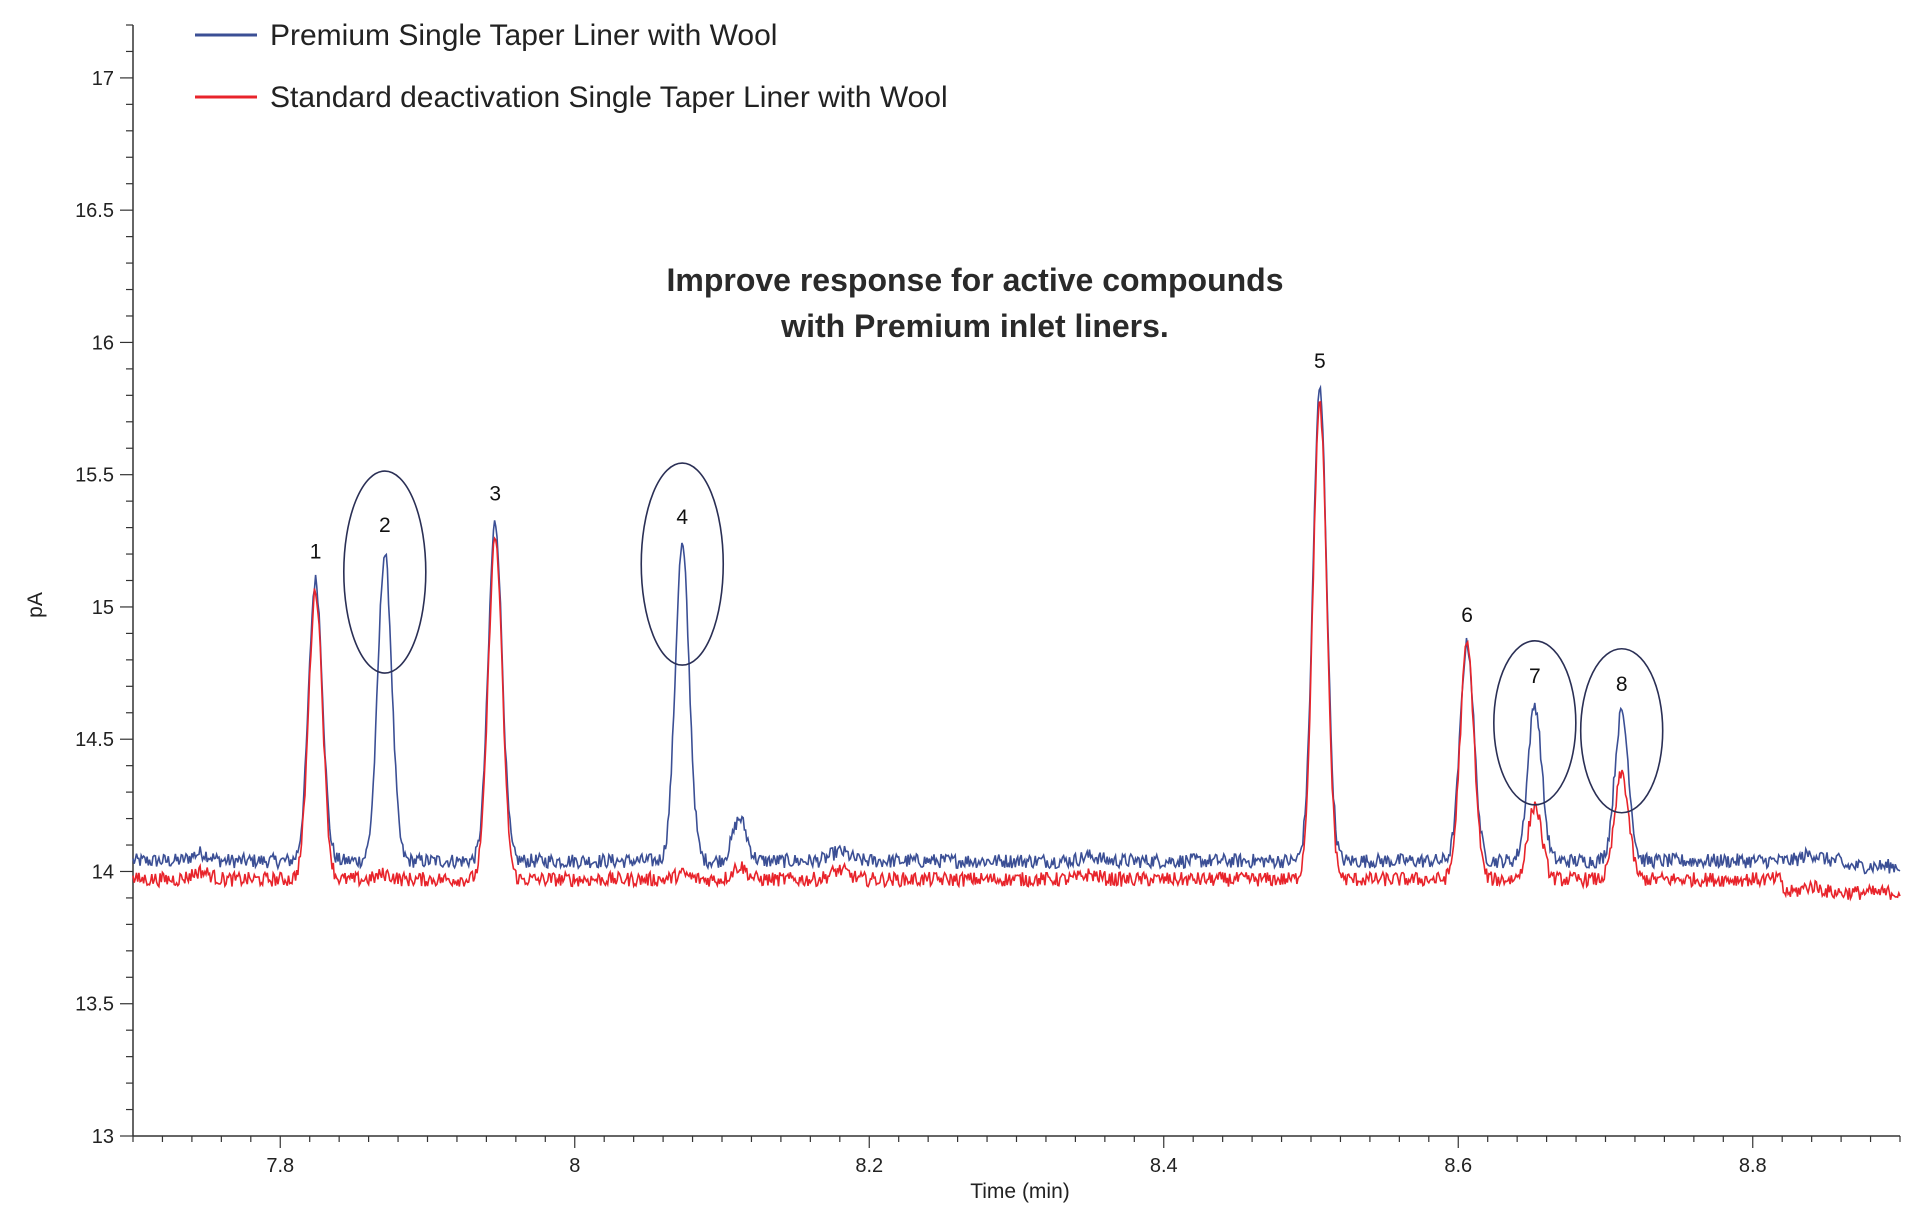 The width and height of the screenshot is (1923, 1225). What do you see at coordinates (94, 1005) in the screenshot?
I see `y-tick-label: 13.5` at bounding box center [94, 1005].